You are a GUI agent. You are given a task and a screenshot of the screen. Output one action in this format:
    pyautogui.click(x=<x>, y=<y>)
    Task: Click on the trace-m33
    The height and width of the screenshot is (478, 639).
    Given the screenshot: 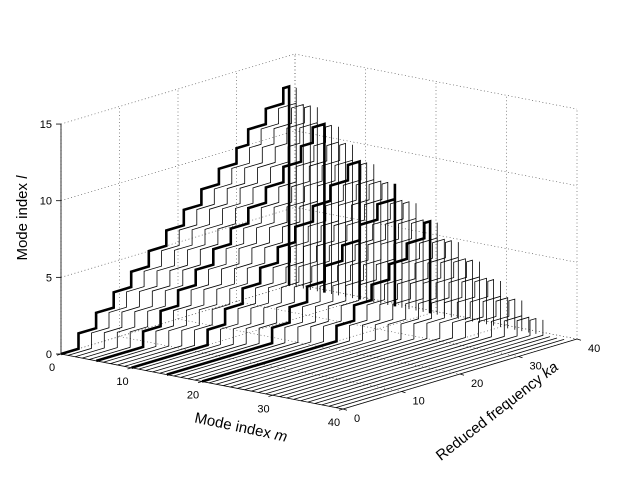 What is the action you would take?
    pyautogui.click(x=408, y=350)
    